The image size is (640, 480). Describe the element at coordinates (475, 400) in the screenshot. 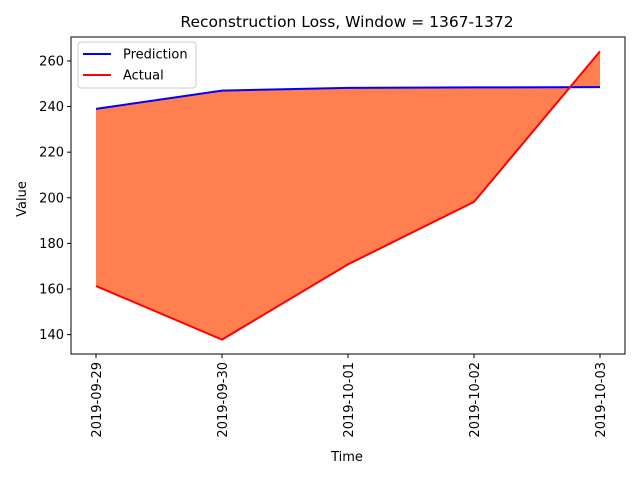

I see `x-tick-label: 2019-10-02` at that location.